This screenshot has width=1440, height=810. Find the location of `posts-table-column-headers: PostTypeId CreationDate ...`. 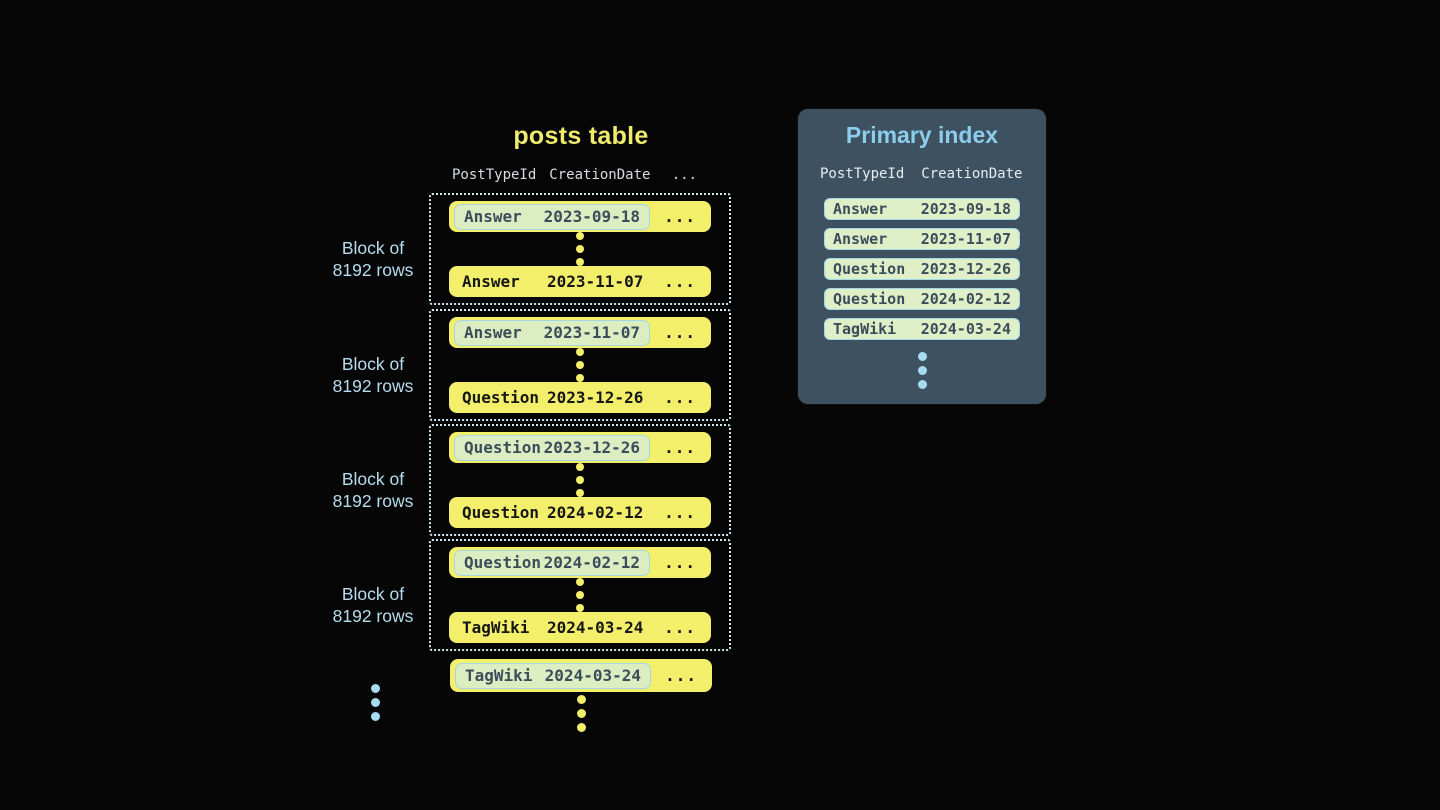

posts-table-column-headers: PostTypeId CreationDate ... is located at coordinates (581, 175).